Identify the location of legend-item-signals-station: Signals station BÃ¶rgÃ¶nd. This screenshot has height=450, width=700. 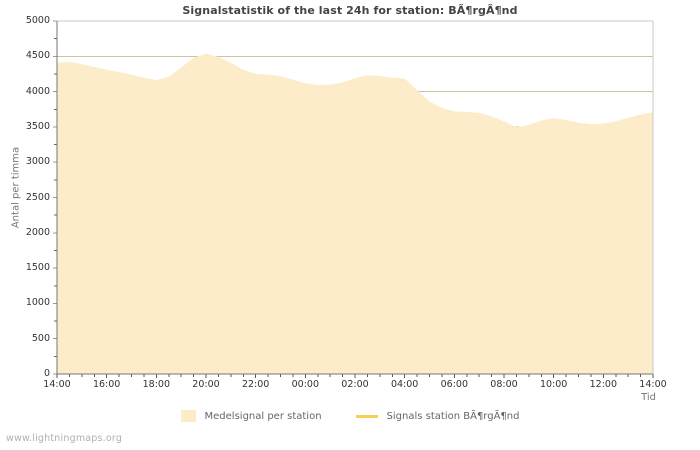
(437, 416).